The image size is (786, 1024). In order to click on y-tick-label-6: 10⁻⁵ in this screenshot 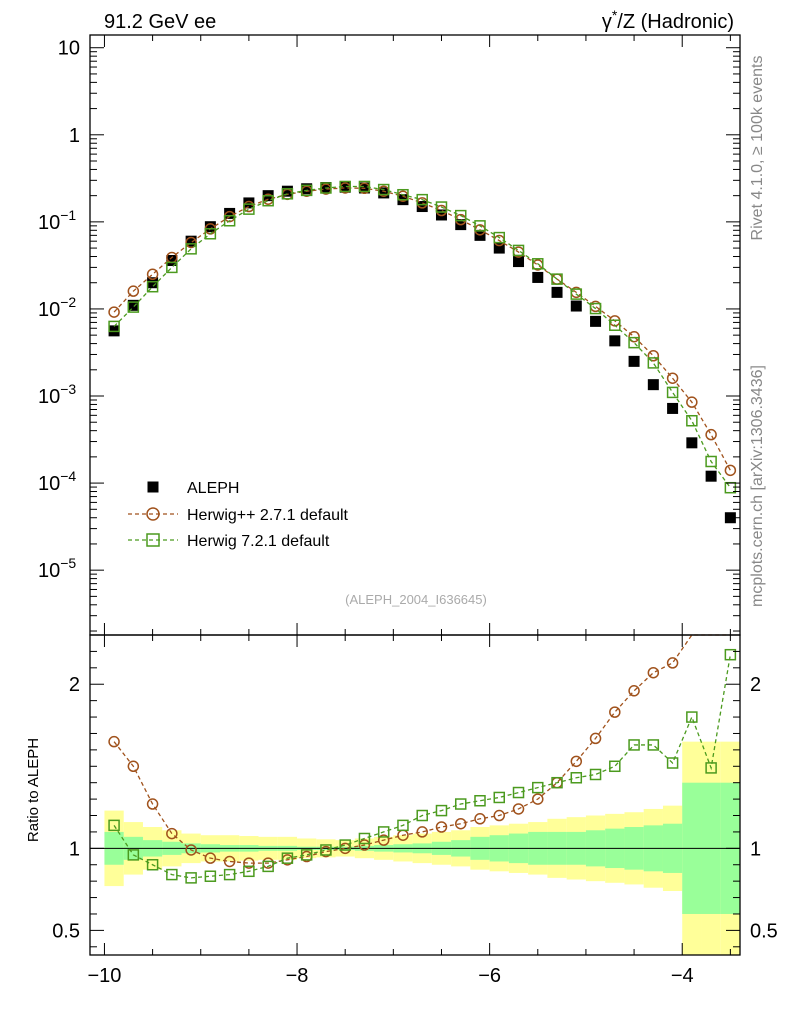, I will do `click(57, 568)`.